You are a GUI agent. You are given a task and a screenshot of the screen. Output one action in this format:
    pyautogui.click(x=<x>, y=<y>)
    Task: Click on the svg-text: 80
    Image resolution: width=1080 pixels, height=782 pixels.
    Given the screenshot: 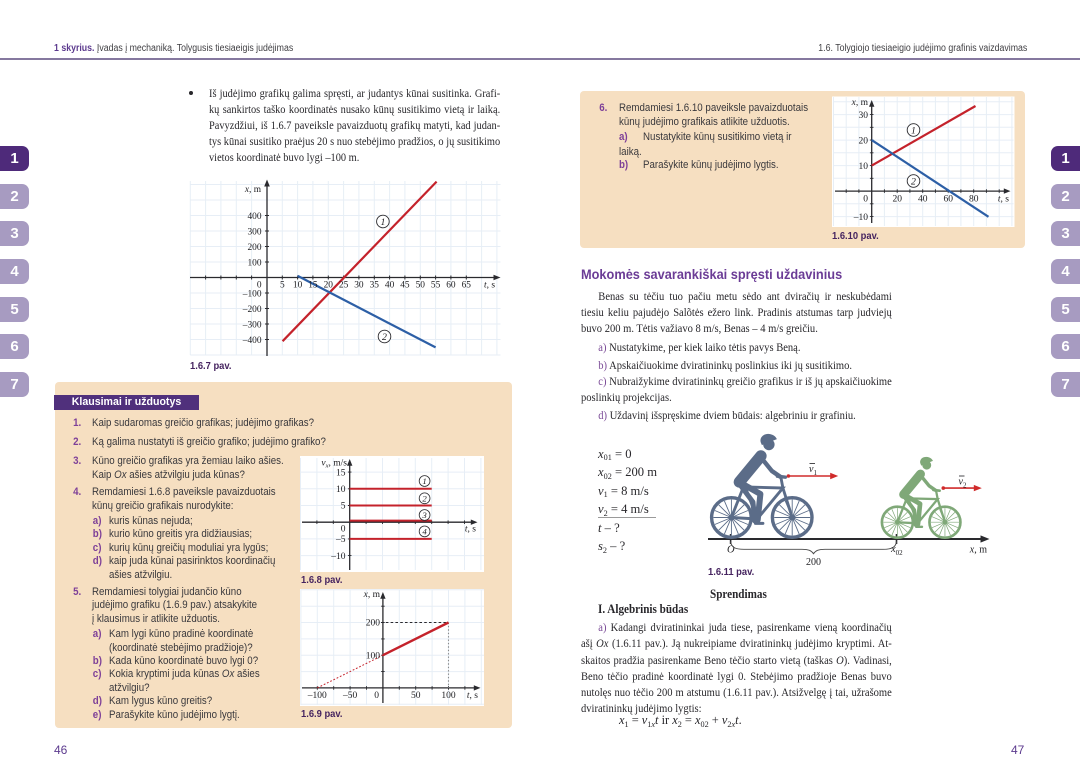 What is the action you would take?
    pyautogui.click(x=974, y=200)
    